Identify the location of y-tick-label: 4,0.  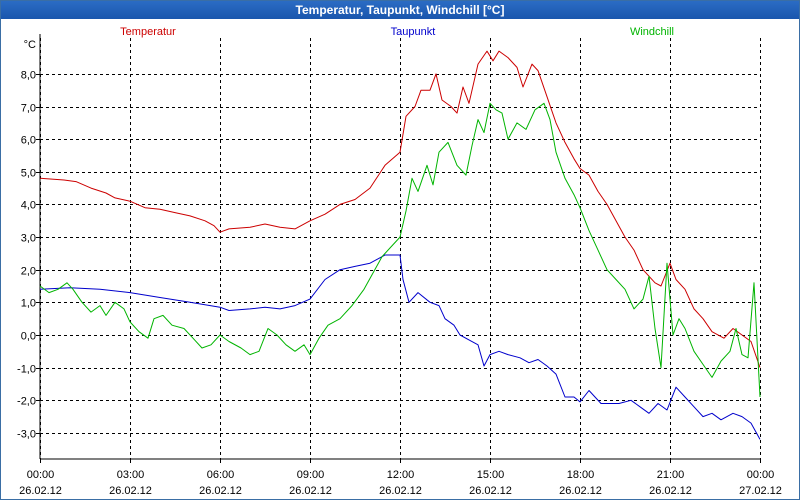
(28, 206).